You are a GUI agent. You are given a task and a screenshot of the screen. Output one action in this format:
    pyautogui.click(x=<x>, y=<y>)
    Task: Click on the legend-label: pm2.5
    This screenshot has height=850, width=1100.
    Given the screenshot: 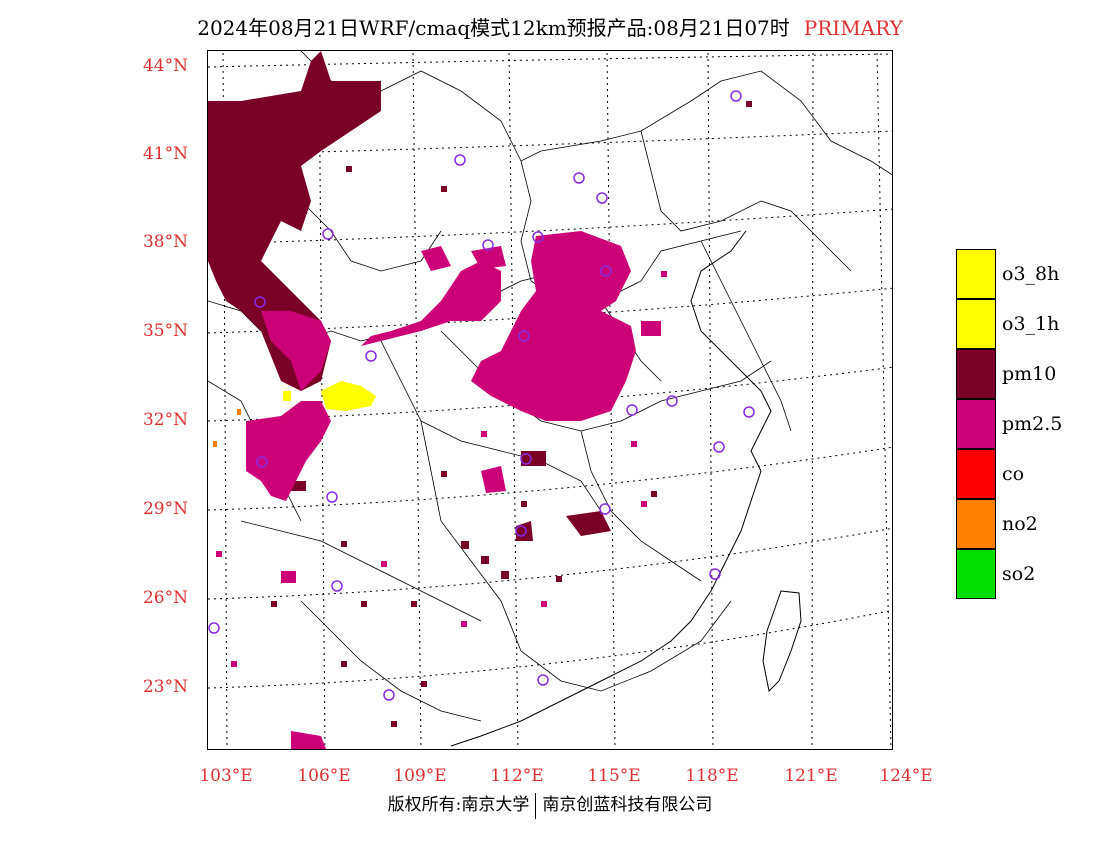 What is the action you would take?
    pyautogui.click(x=1032, y=424)
    